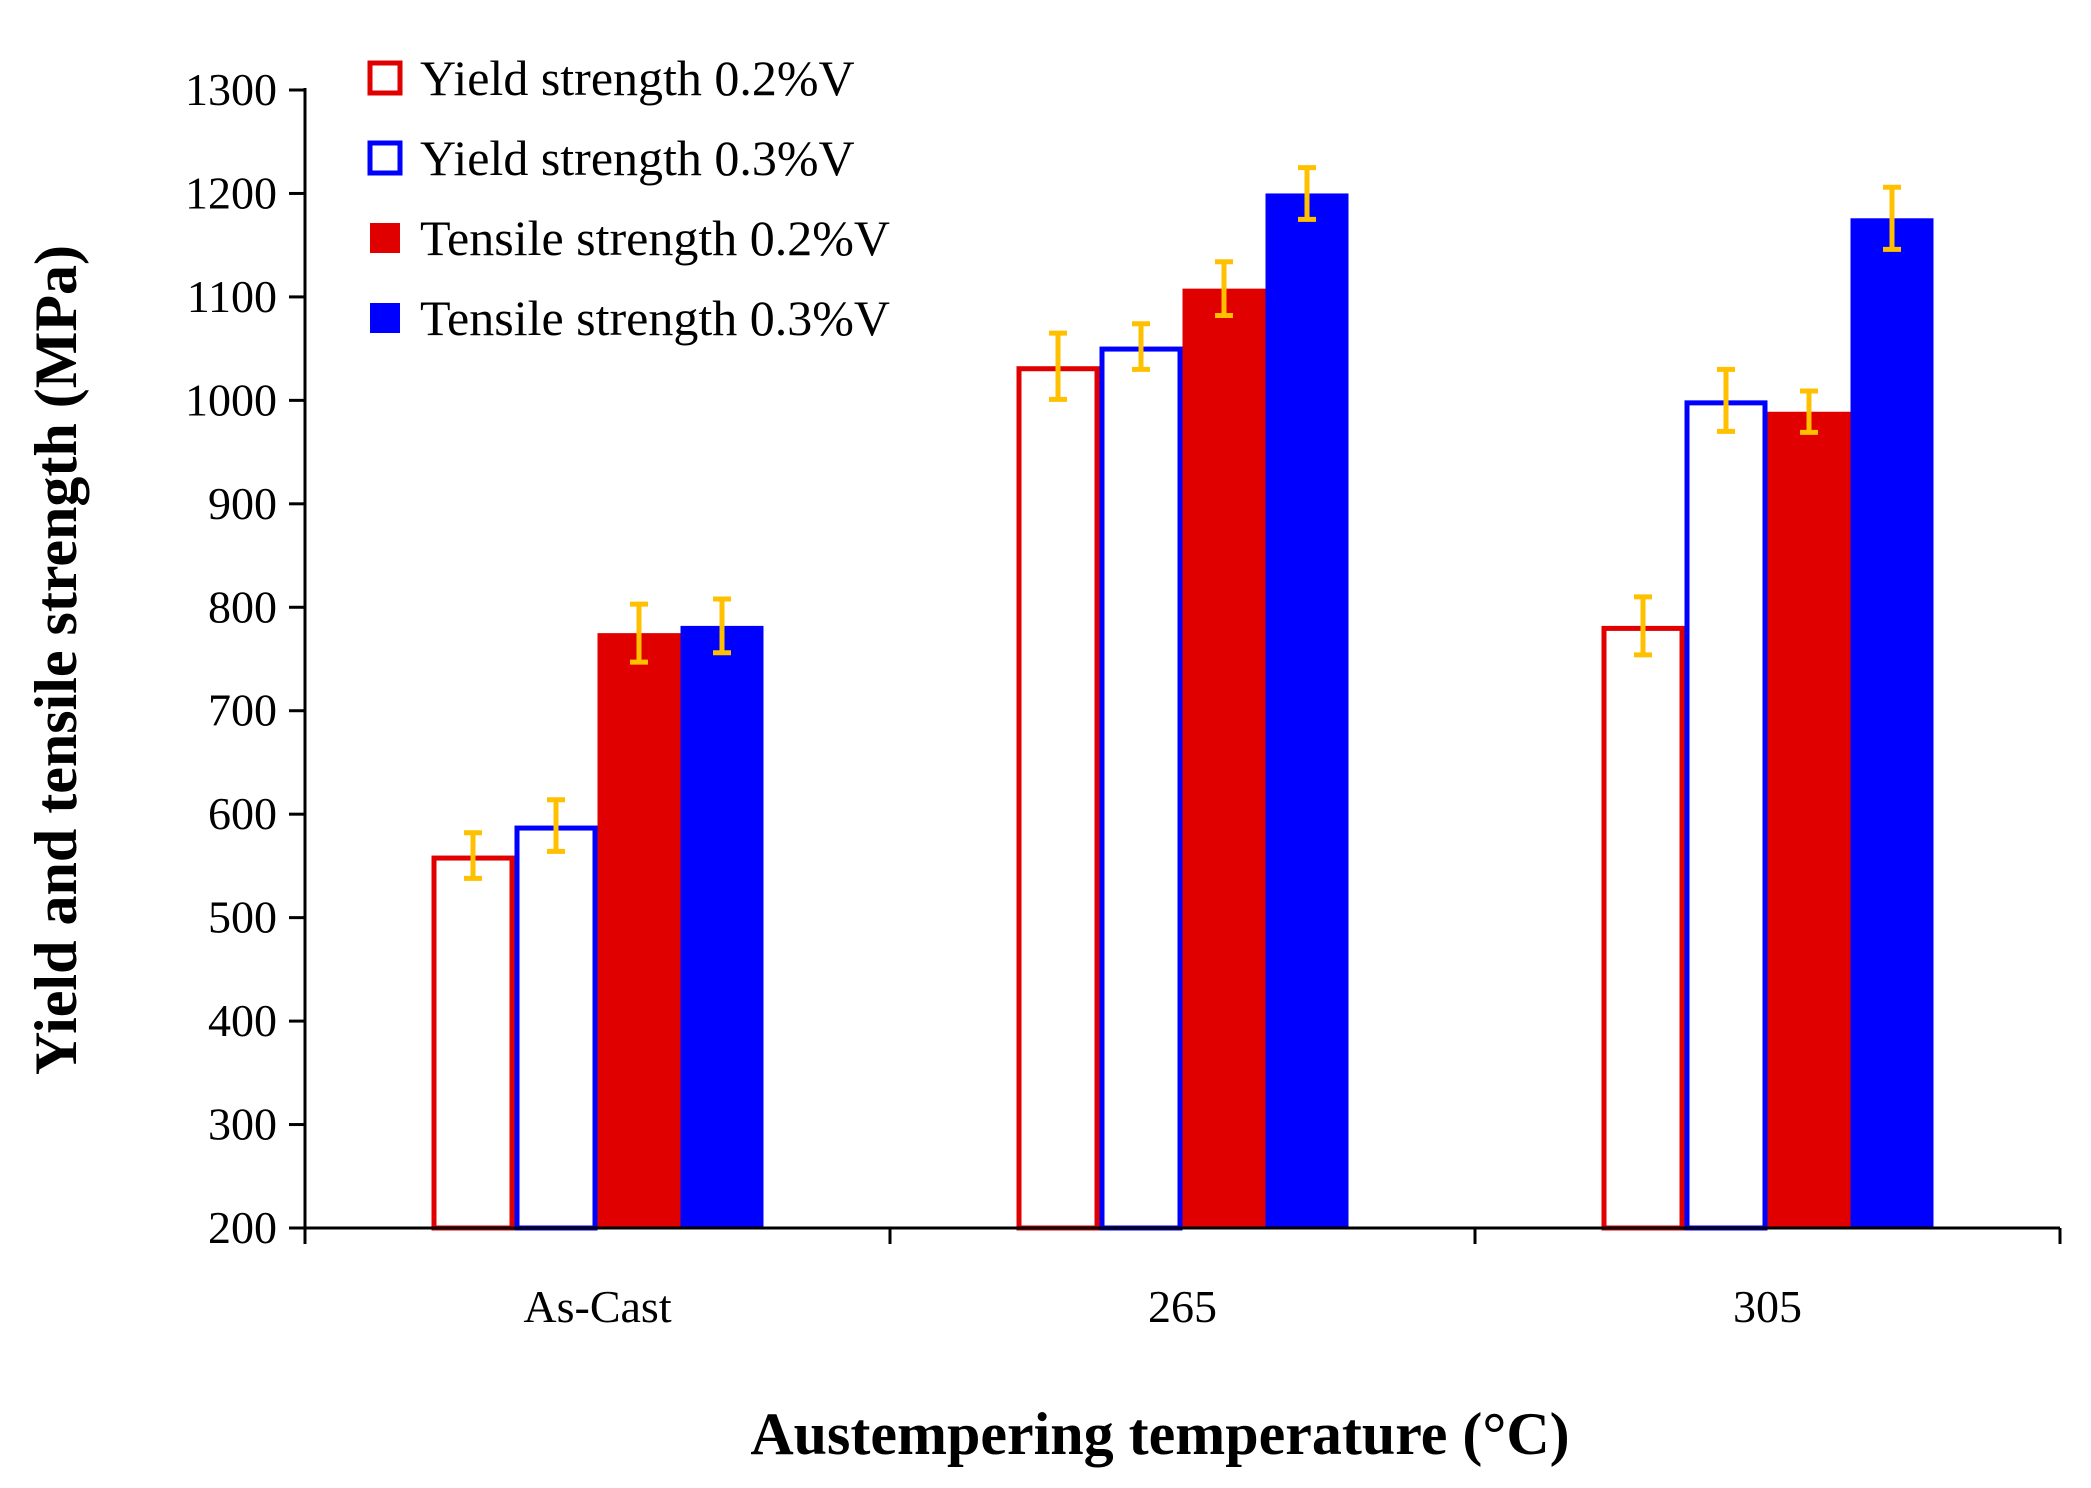  Describe the element at coordinates (1182, 1306) in the screenshot. I see `x-tick-label-265: 265` at that location.